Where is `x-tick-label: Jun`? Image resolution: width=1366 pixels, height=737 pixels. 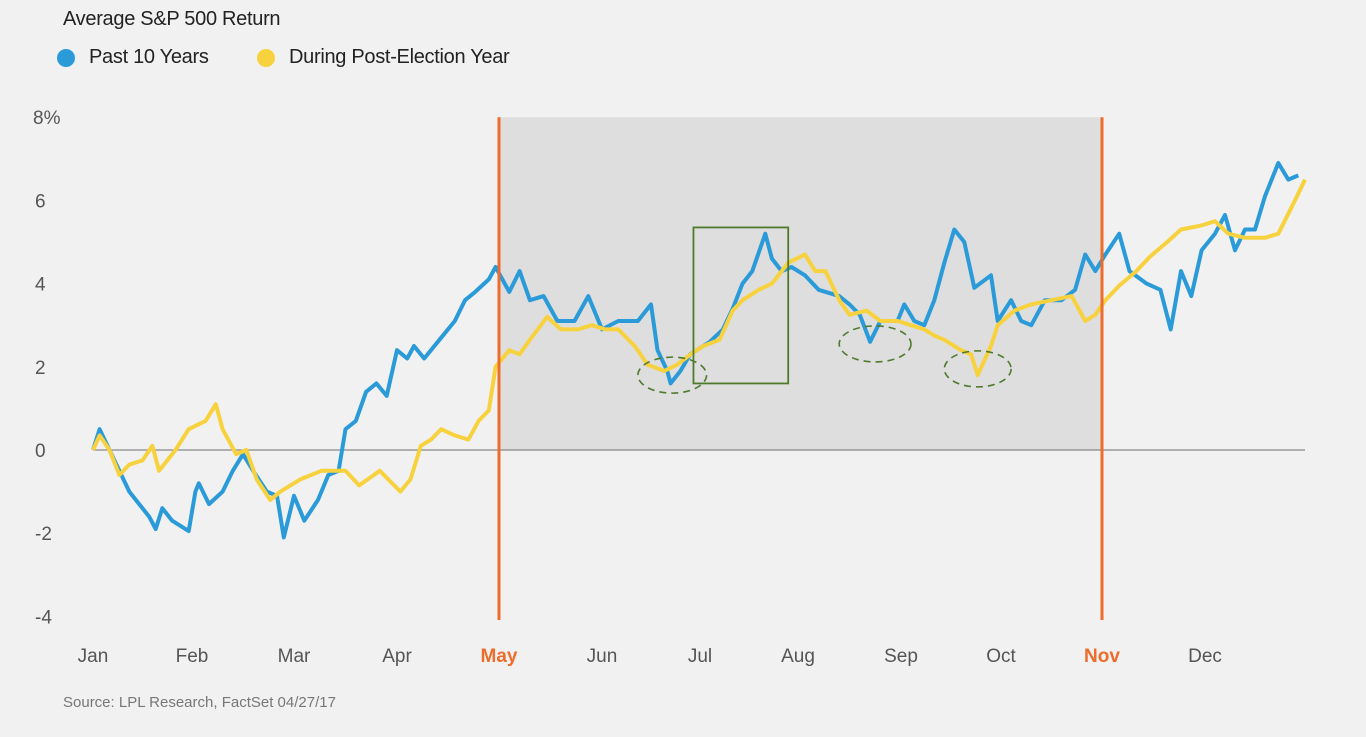
x-tick-label: Jun is located at coordinates (602, 656).